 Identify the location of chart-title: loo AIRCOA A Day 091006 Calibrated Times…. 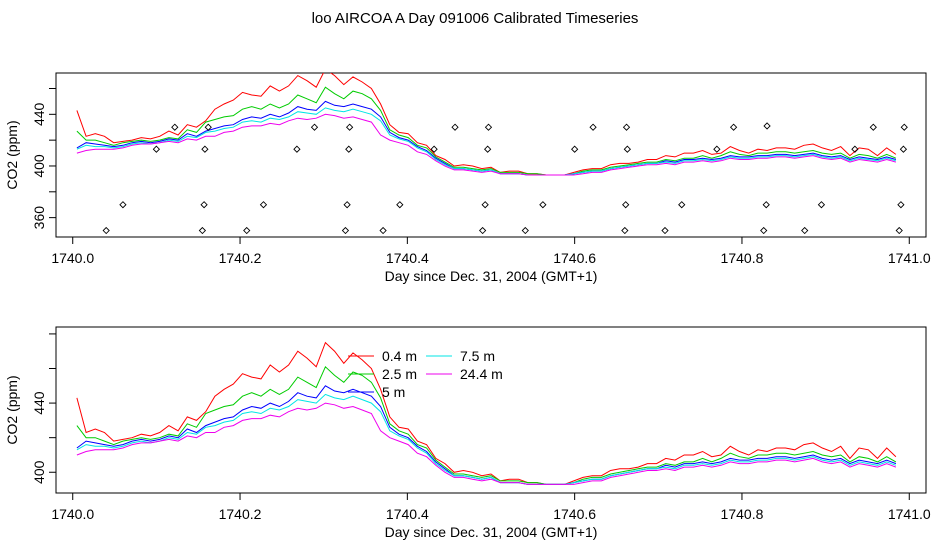
(475, 18).